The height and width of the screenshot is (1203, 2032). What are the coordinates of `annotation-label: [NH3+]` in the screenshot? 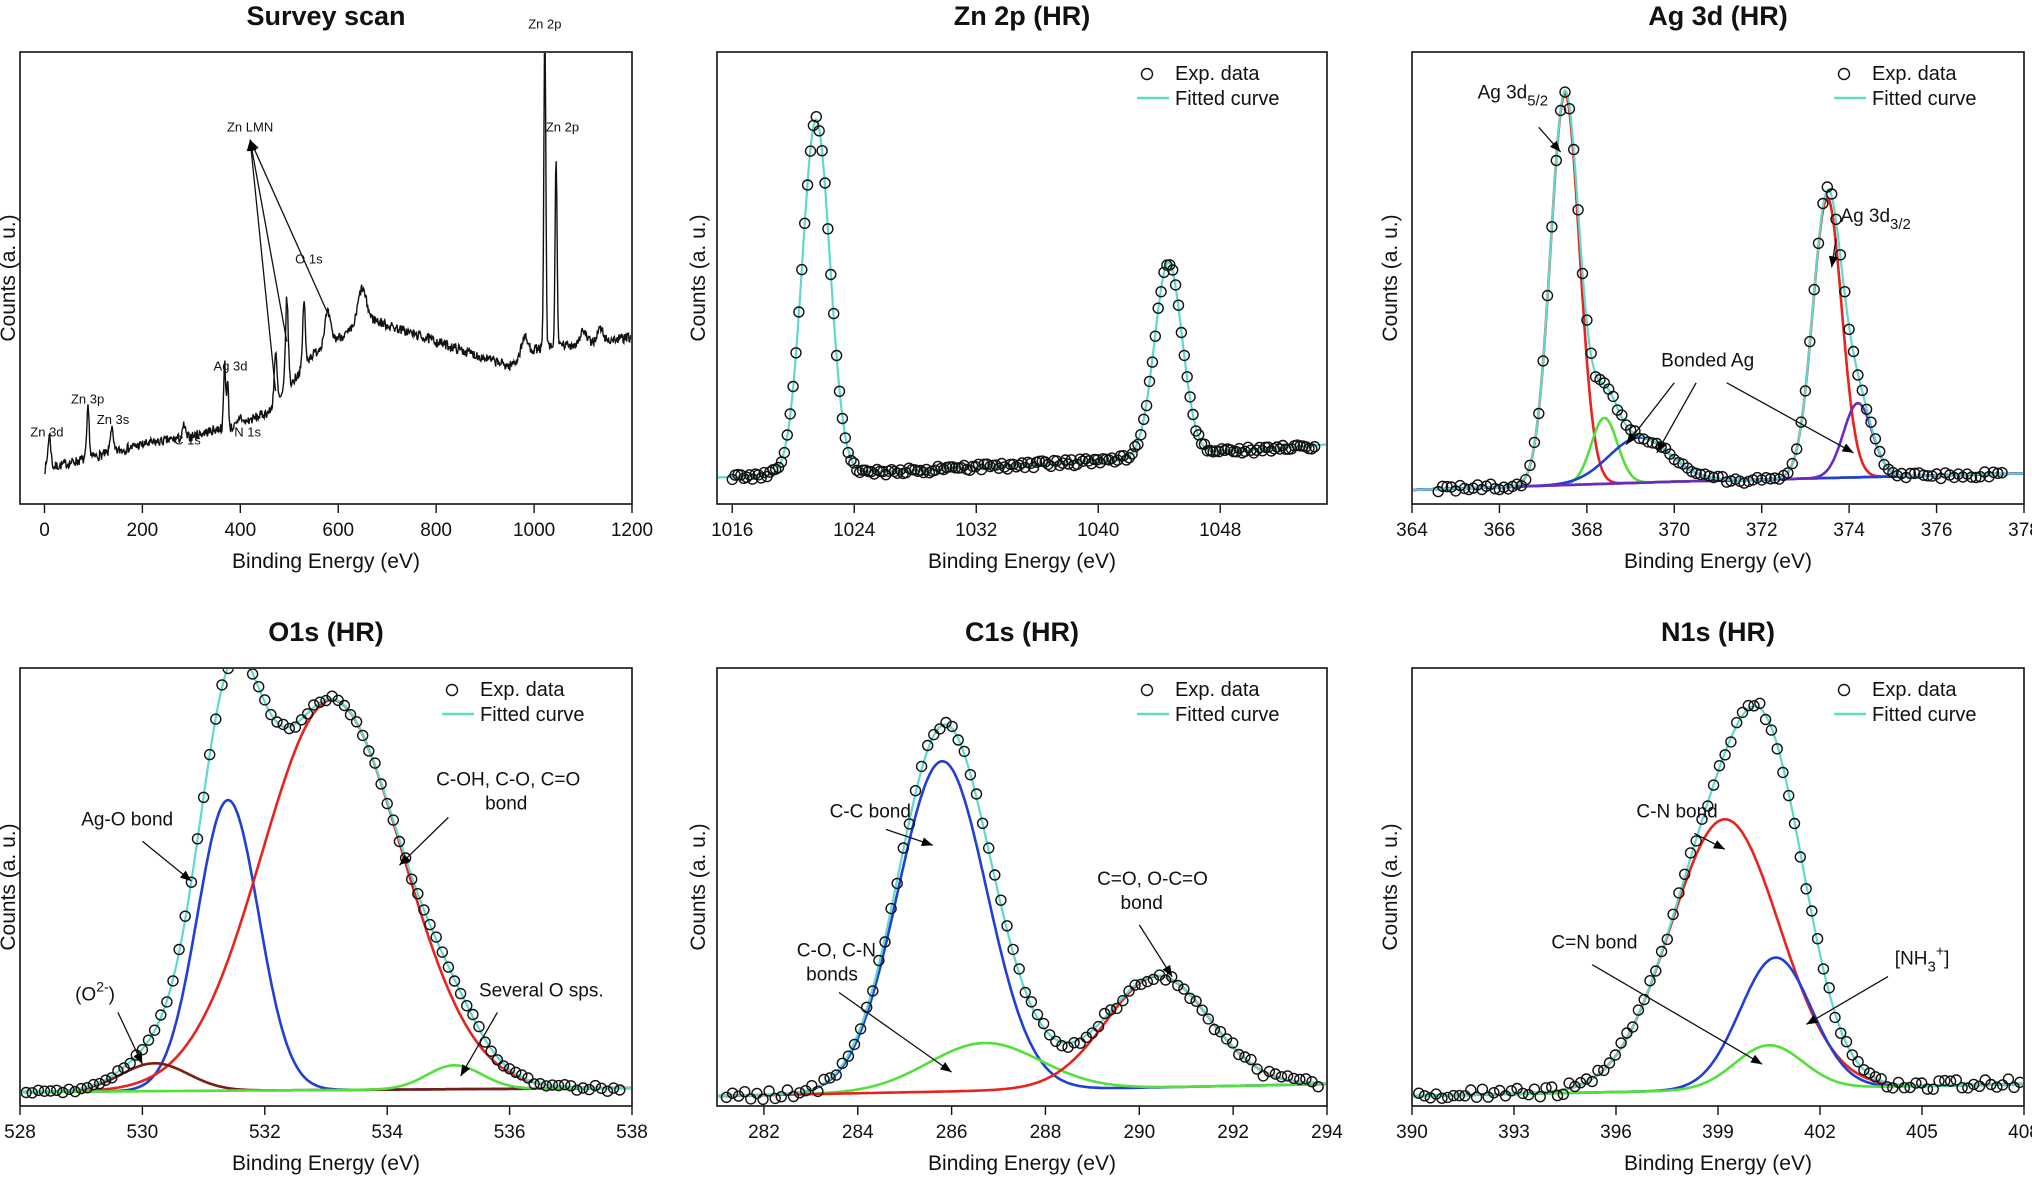 It's located at (1922, 959).